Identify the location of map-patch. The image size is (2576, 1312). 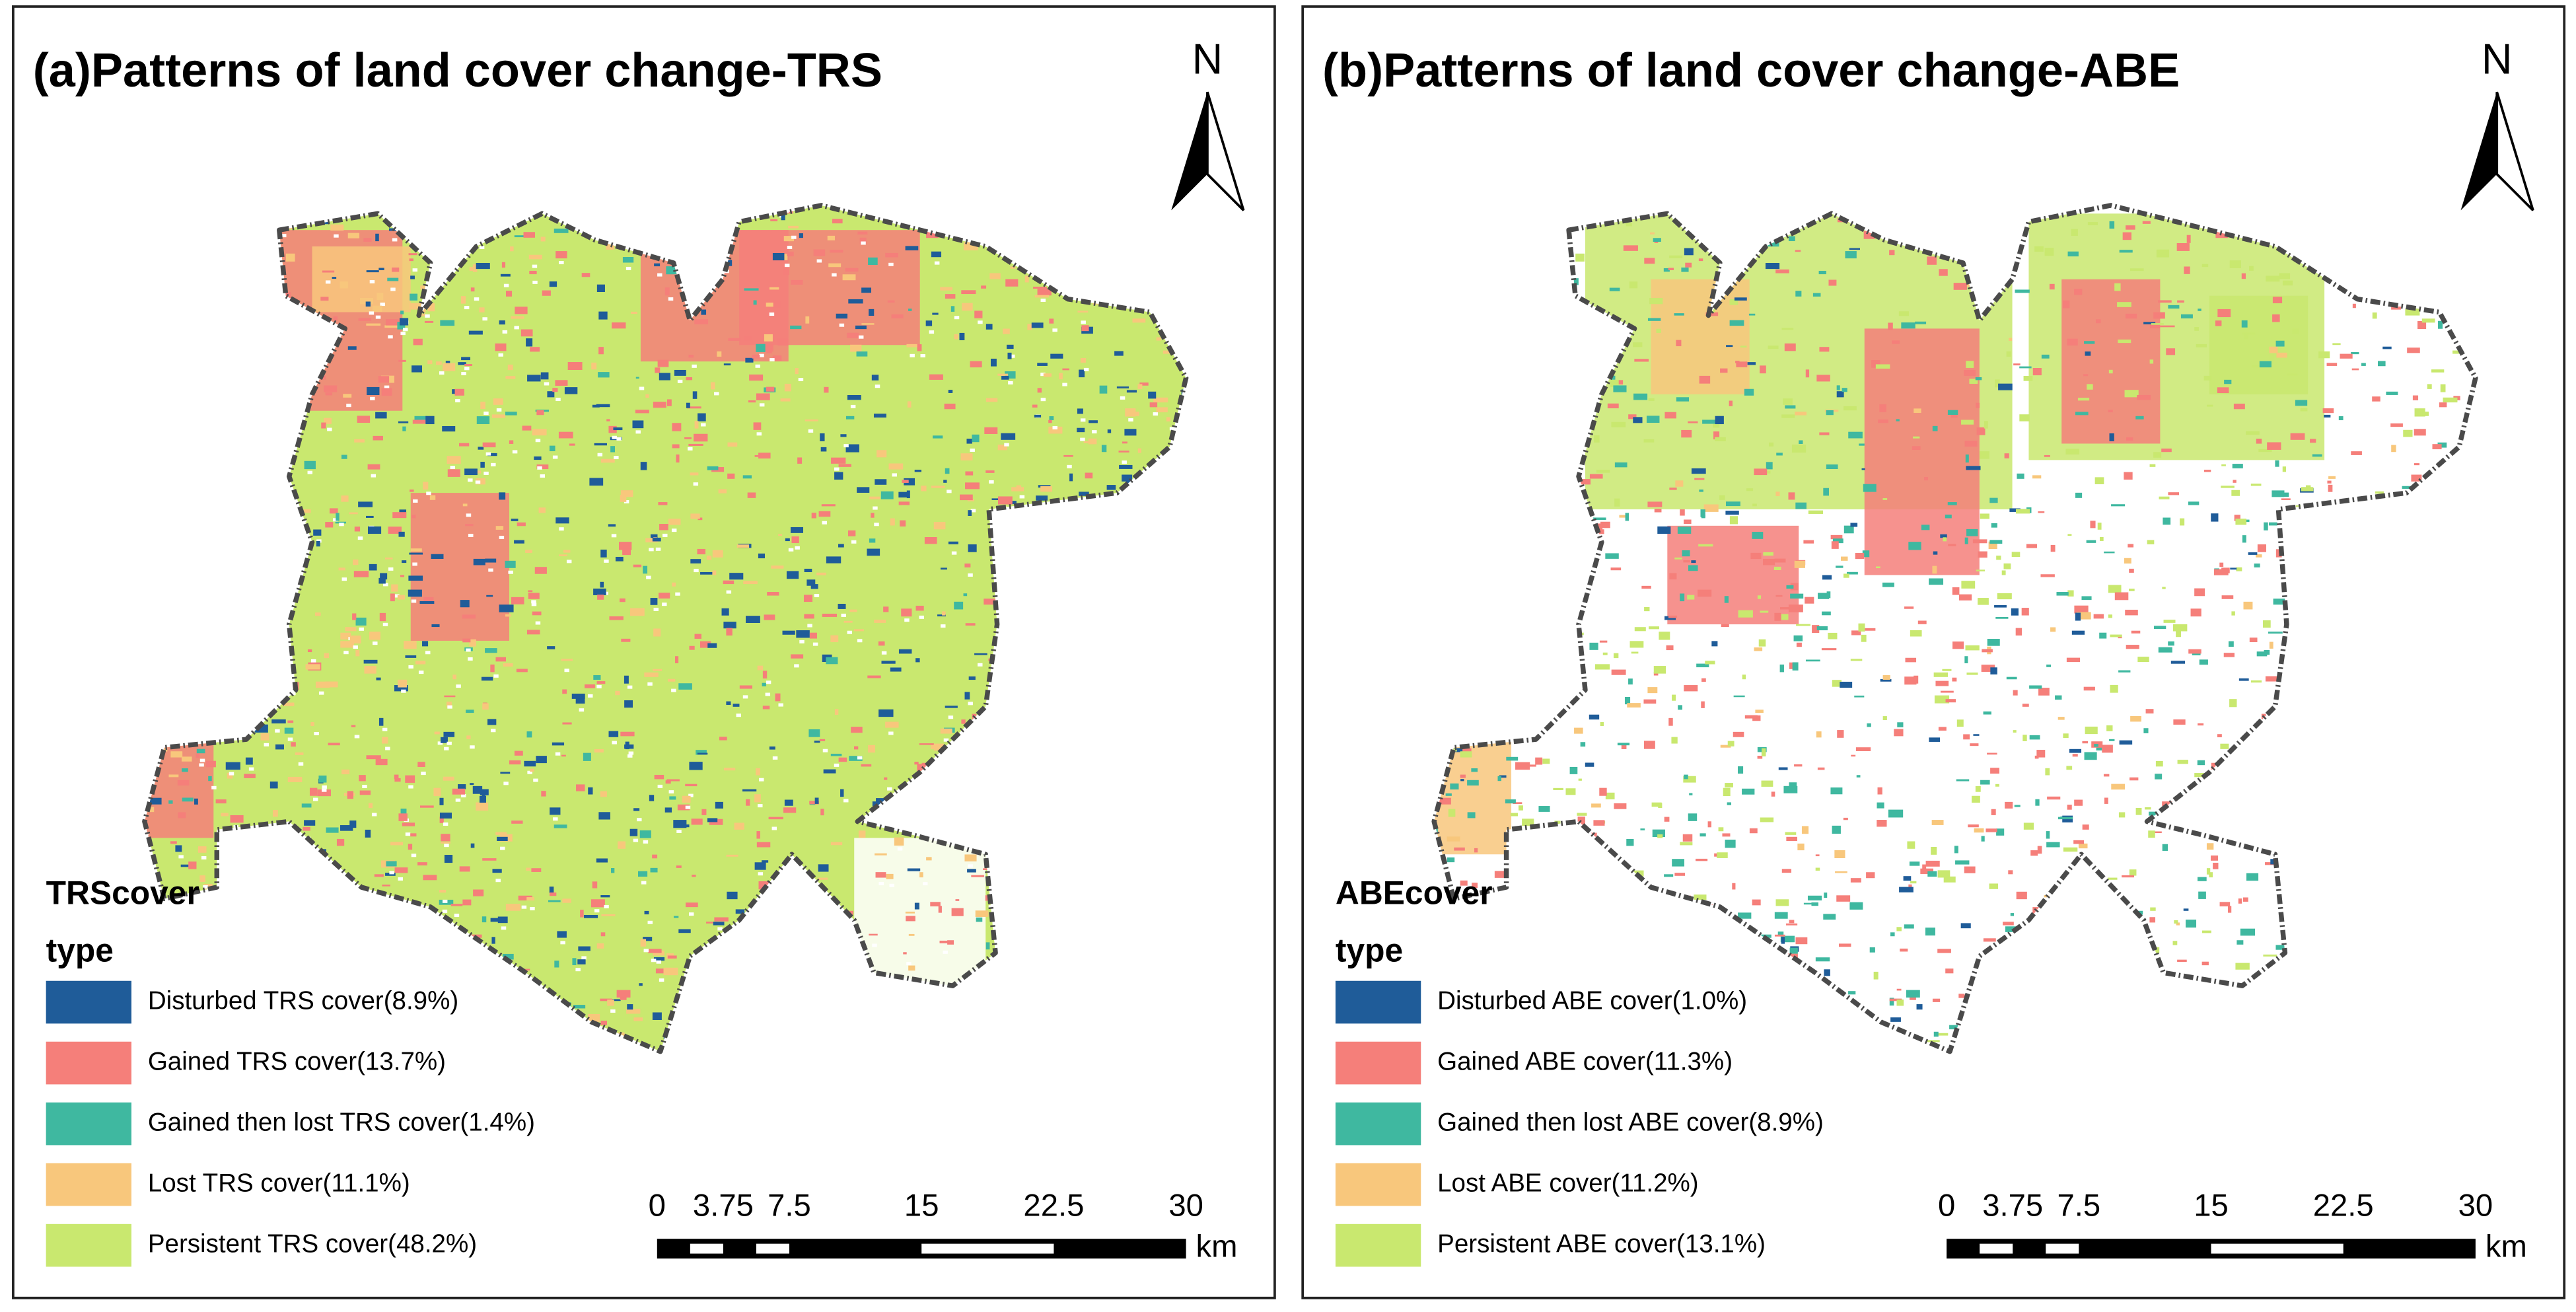
(829, 288).